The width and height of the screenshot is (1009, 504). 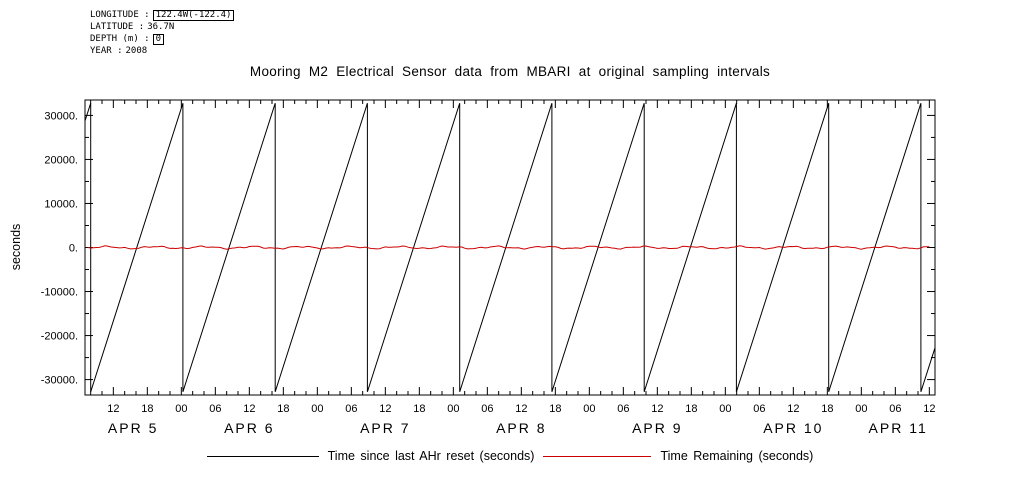 I want to click on x-day-label: APR 7, so click(x=385, y=428).